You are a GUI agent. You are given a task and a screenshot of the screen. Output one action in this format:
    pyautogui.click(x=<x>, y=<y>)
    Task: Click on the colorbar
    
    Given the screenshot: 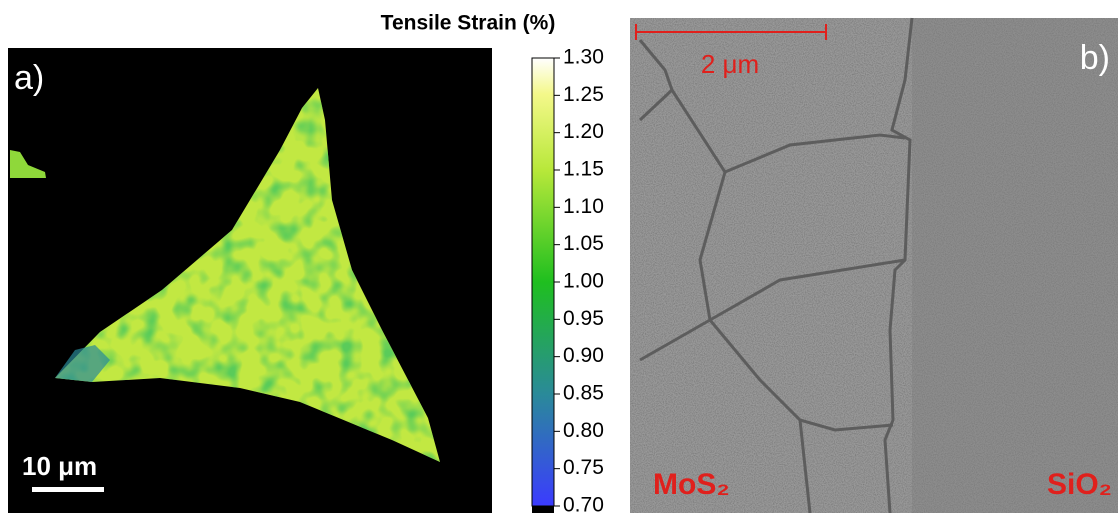 What is the action you would take?
    pyautogui.click(x=543, y=282)
    